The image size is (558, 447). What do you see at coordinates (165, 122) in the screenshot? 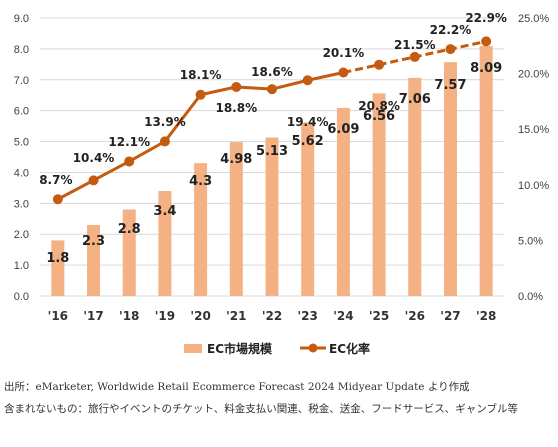
I see `line-value-label: 13.9%` at bounding box center [165, 122].